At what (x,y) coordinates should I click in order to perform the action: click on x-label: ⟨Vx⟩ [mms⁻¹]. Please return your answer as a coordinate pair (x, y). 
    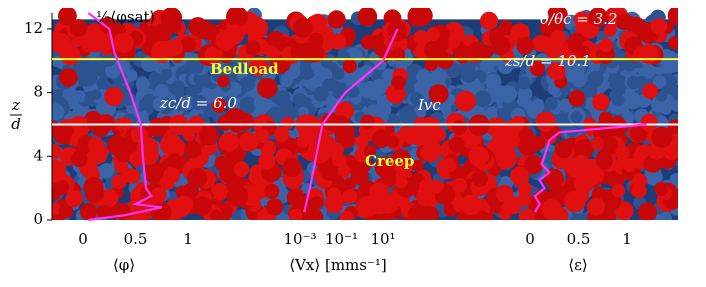
    Looking at the image, I should click on (338, 265).